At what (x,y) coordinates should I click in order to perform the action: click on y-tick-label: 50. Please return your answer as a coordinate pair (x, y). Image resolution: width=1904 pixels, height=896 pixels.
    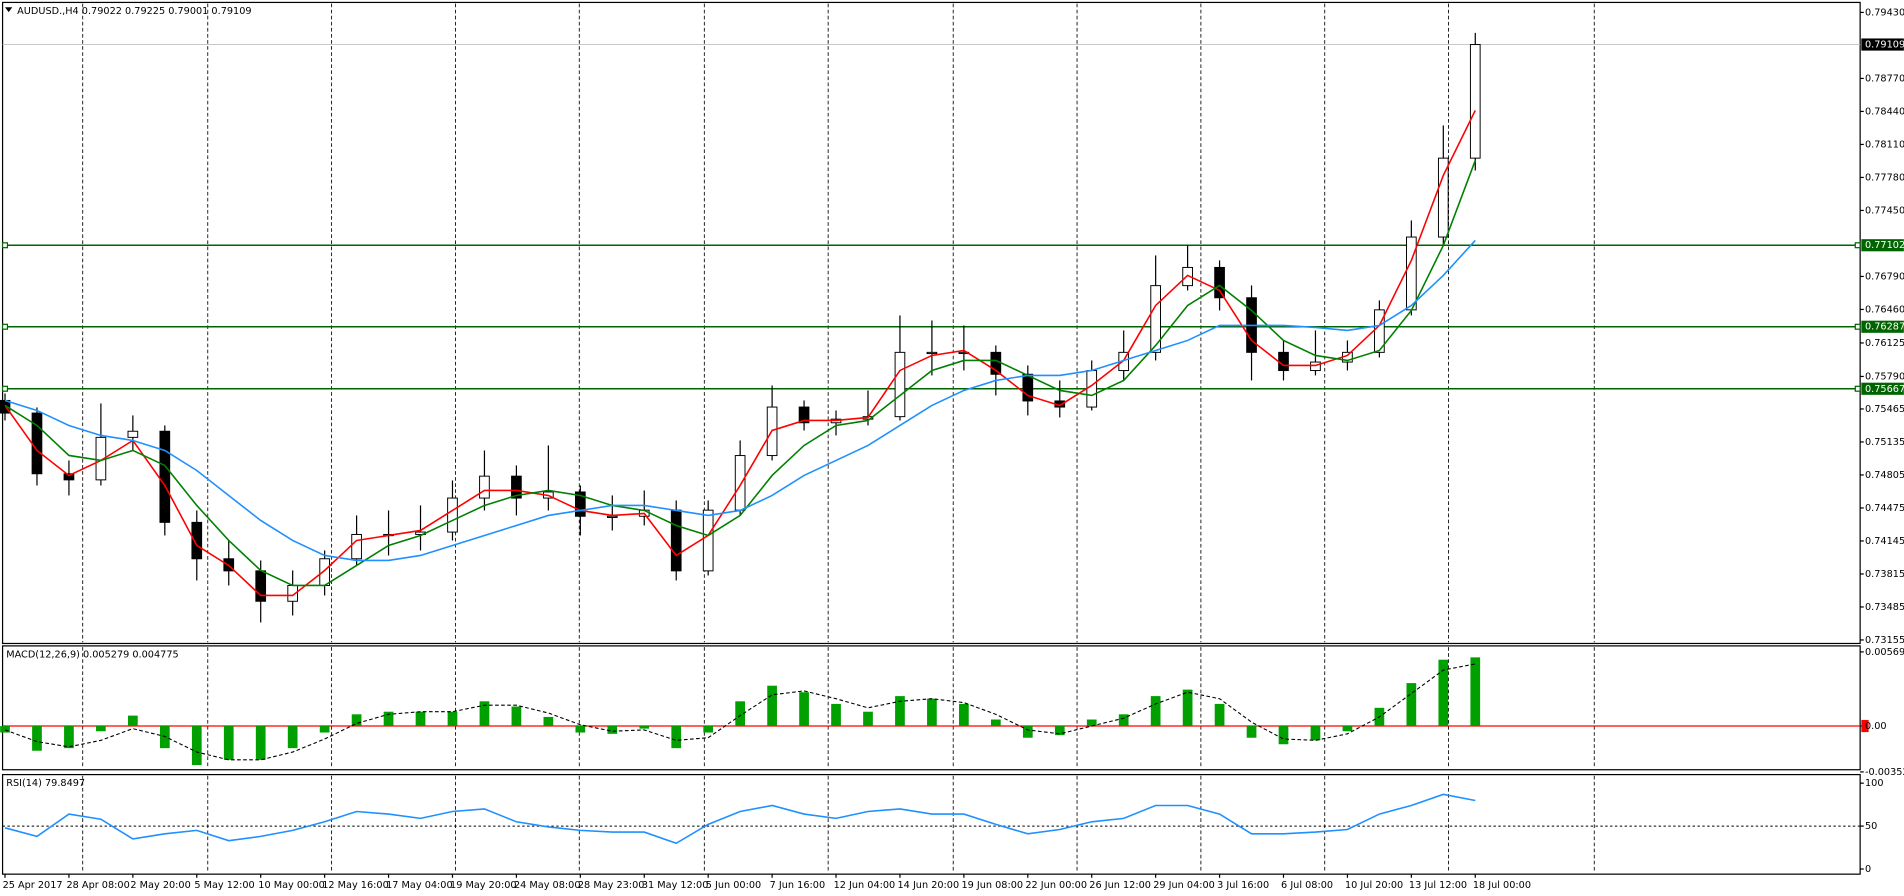
    Looking at the image, I should click on (1871, 826).